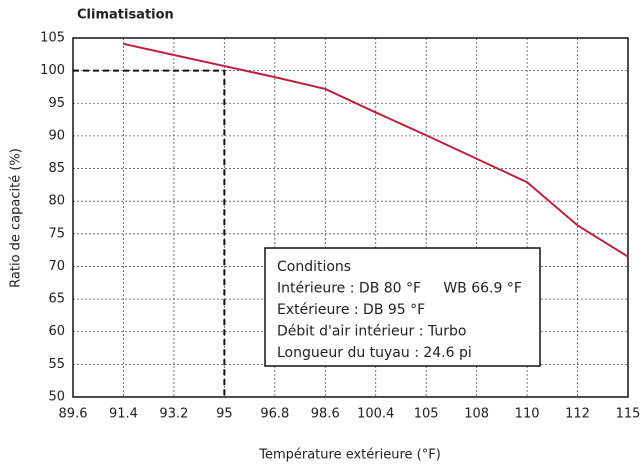  Describe the element at coordinates (56, 397) in the screenshot. I see `y-tick-label: 50` at that location.